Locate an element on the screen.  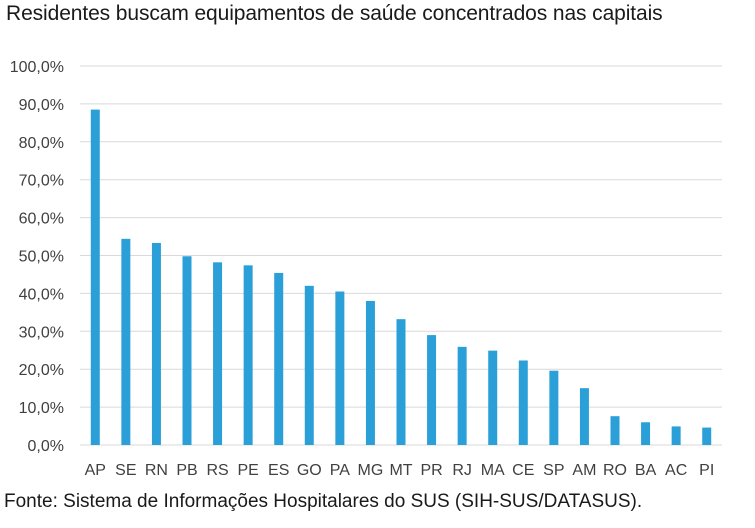
x-tick-label: SE is located at coordinates (125, 470).